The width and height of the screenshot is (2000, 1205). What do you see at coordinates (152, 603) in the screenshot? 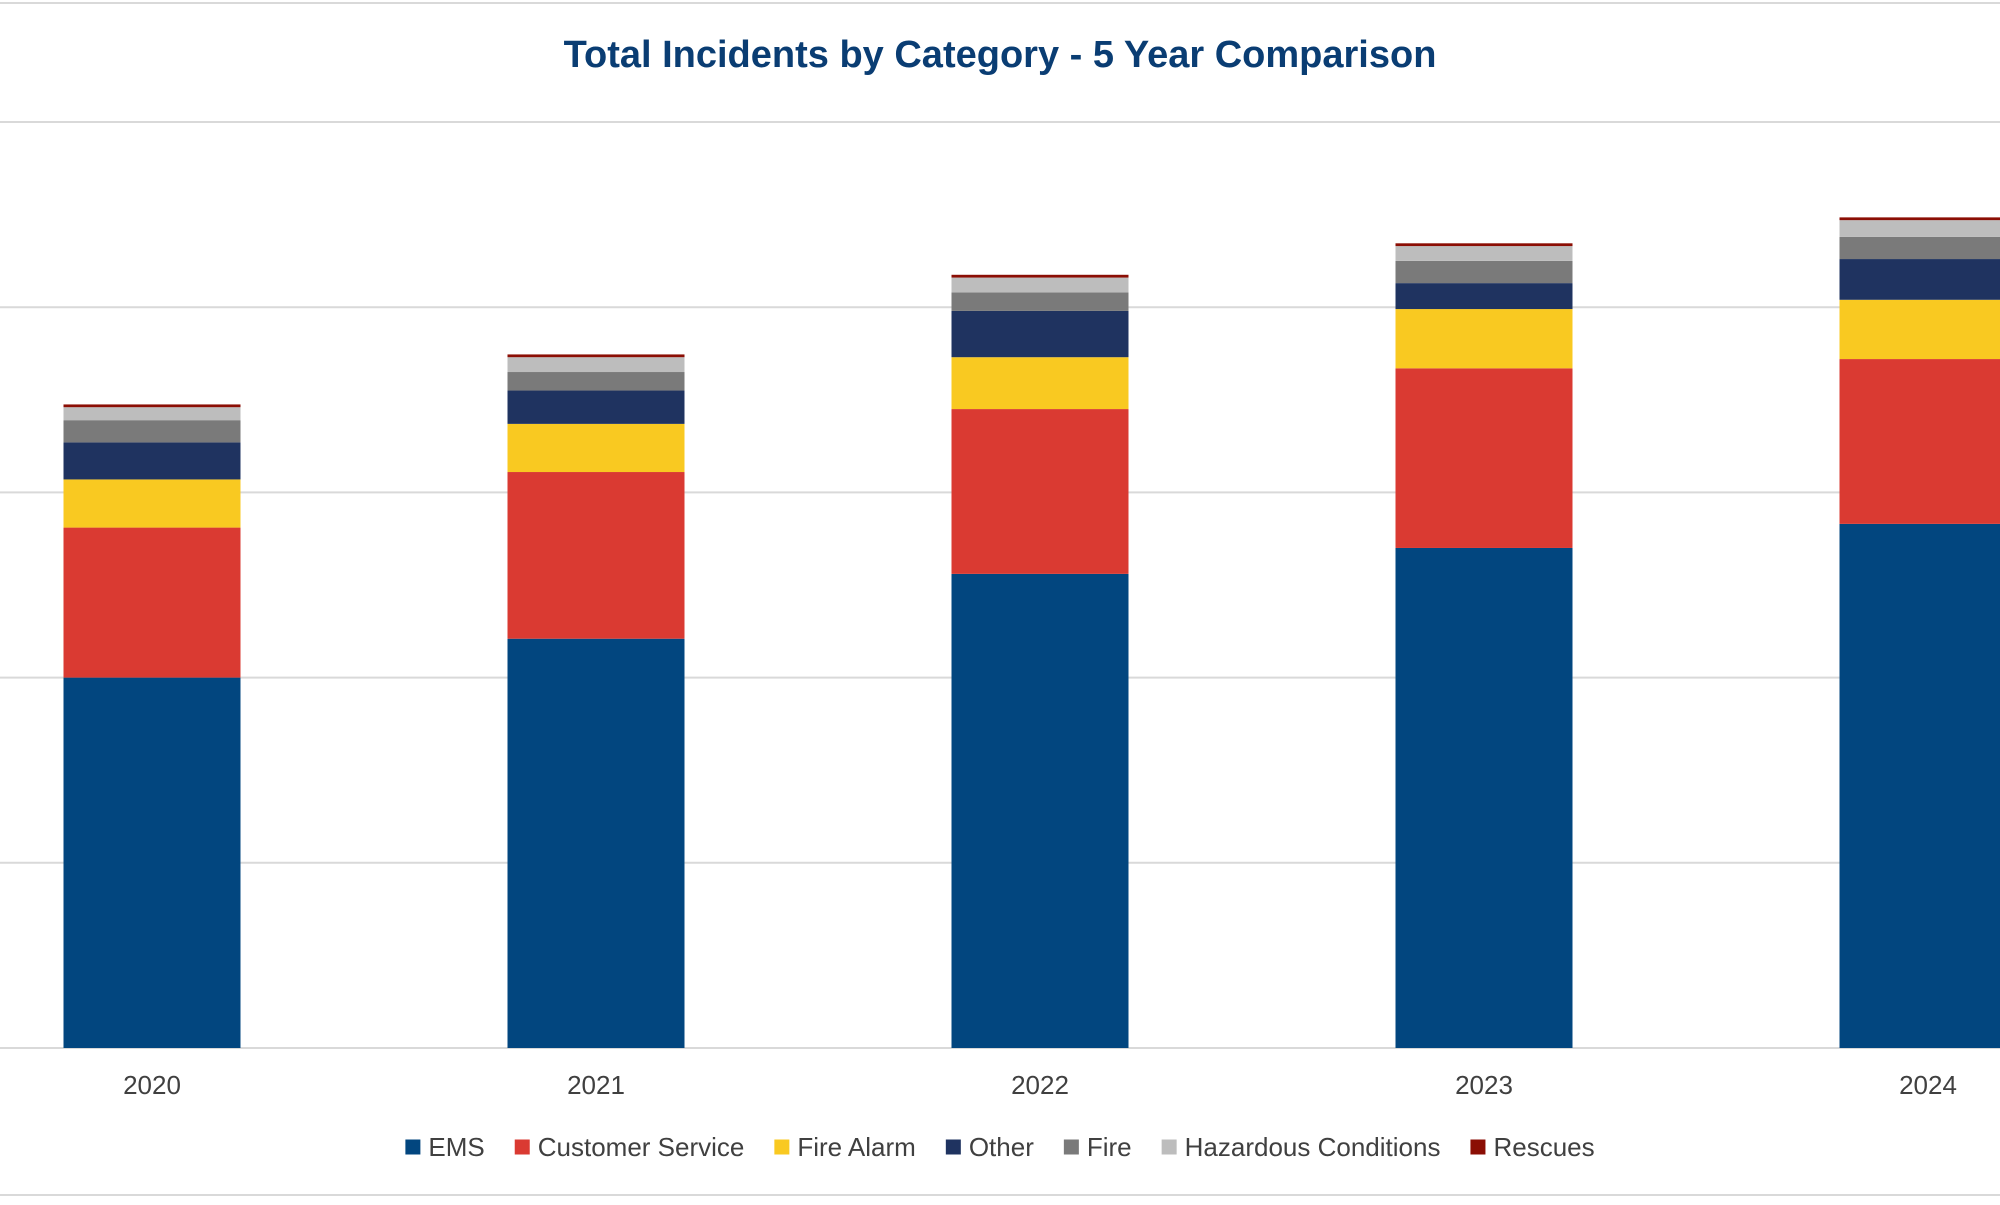
I see `bar-2020-customer-service` at bounding box center [152, 603].